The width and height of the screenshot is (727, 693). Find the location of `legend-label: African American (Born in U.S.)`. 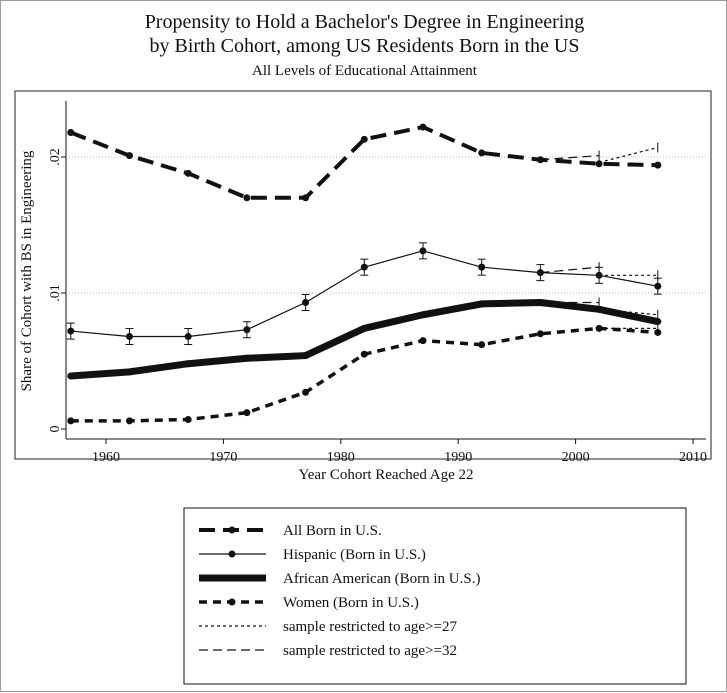

legend-label: African American (Born in U.S.) is located at coordinates (381, 579).